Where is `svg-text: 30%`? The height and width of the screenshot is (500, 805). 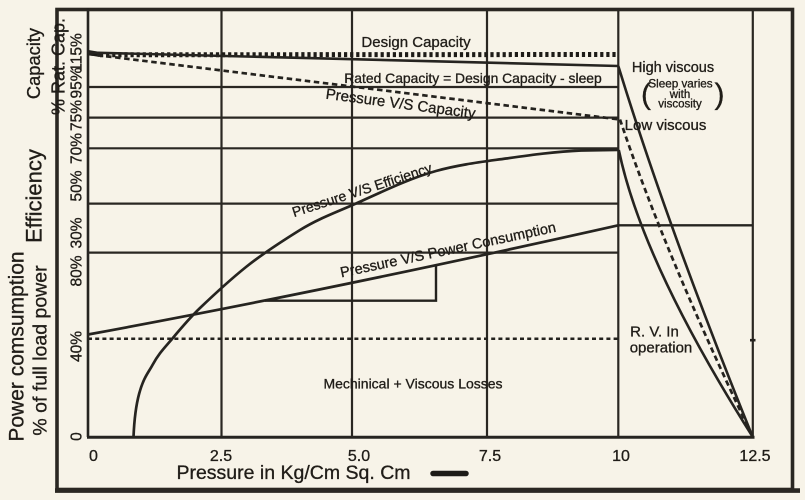
svg-text: 30% is located at coordinates (77, 232).